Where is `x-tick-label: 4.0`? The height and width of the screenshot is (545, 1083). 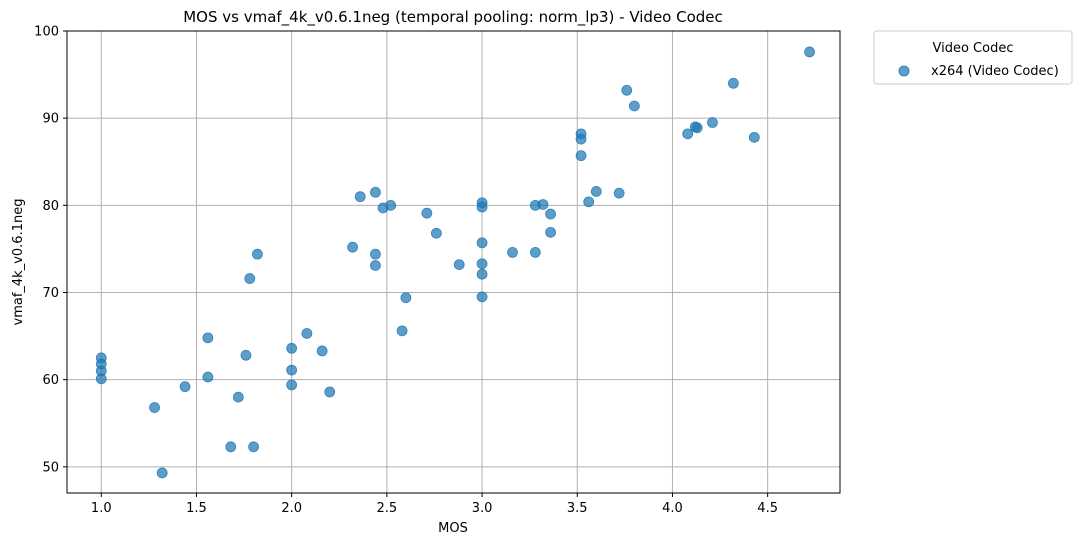
x-tick-label: 4.0 is located at coordinates (672, 508).